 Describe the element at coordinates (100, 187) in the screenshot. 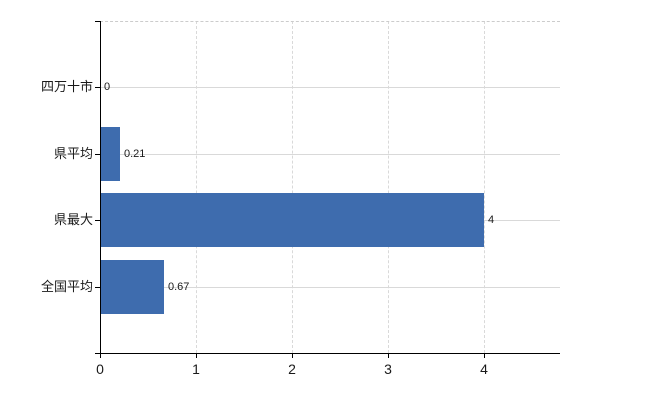

I see `y-axis` at that location.